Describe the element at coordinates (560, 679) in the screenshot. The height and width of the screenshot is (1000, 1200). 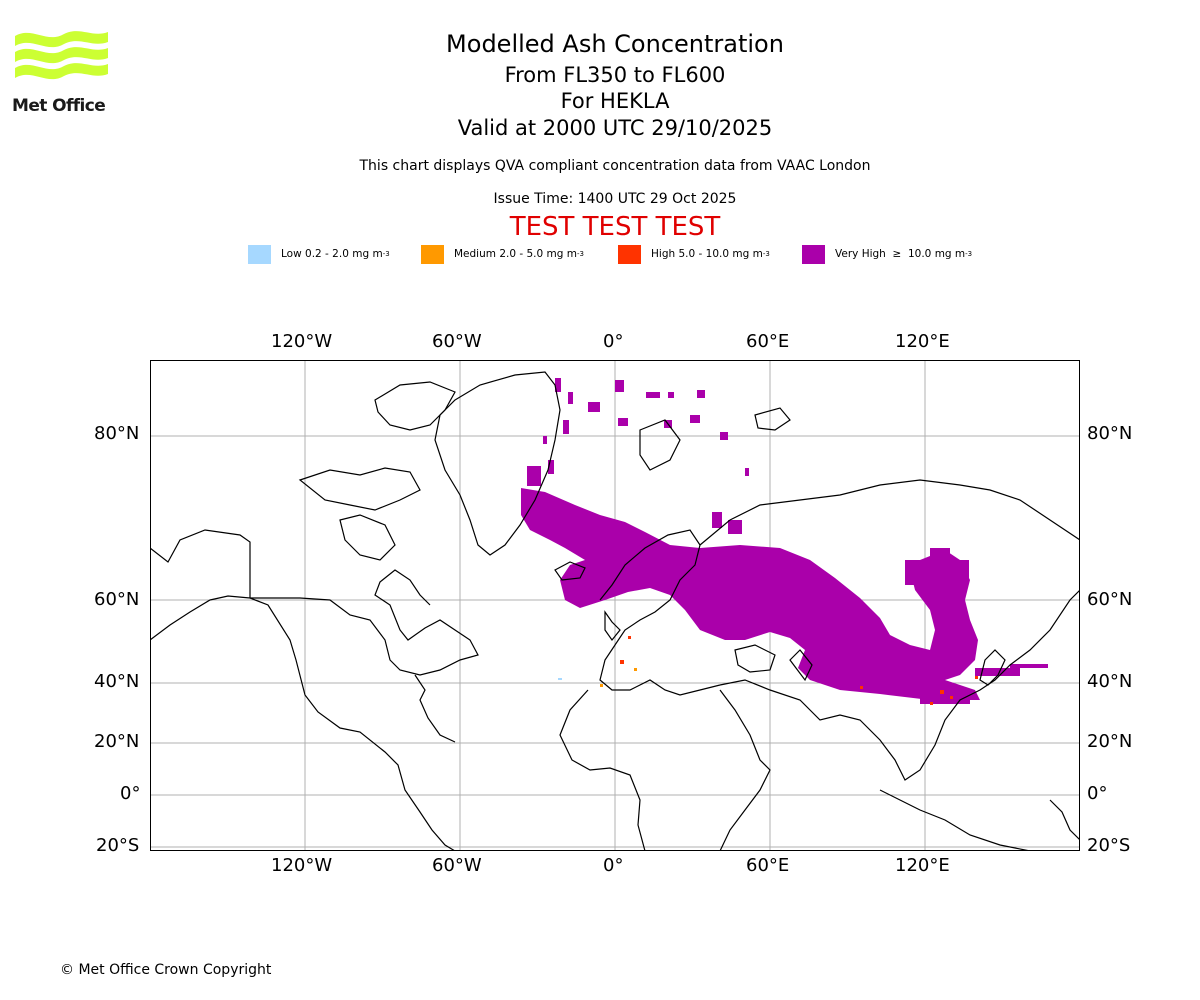
I see `ash-specks-low` at that location.